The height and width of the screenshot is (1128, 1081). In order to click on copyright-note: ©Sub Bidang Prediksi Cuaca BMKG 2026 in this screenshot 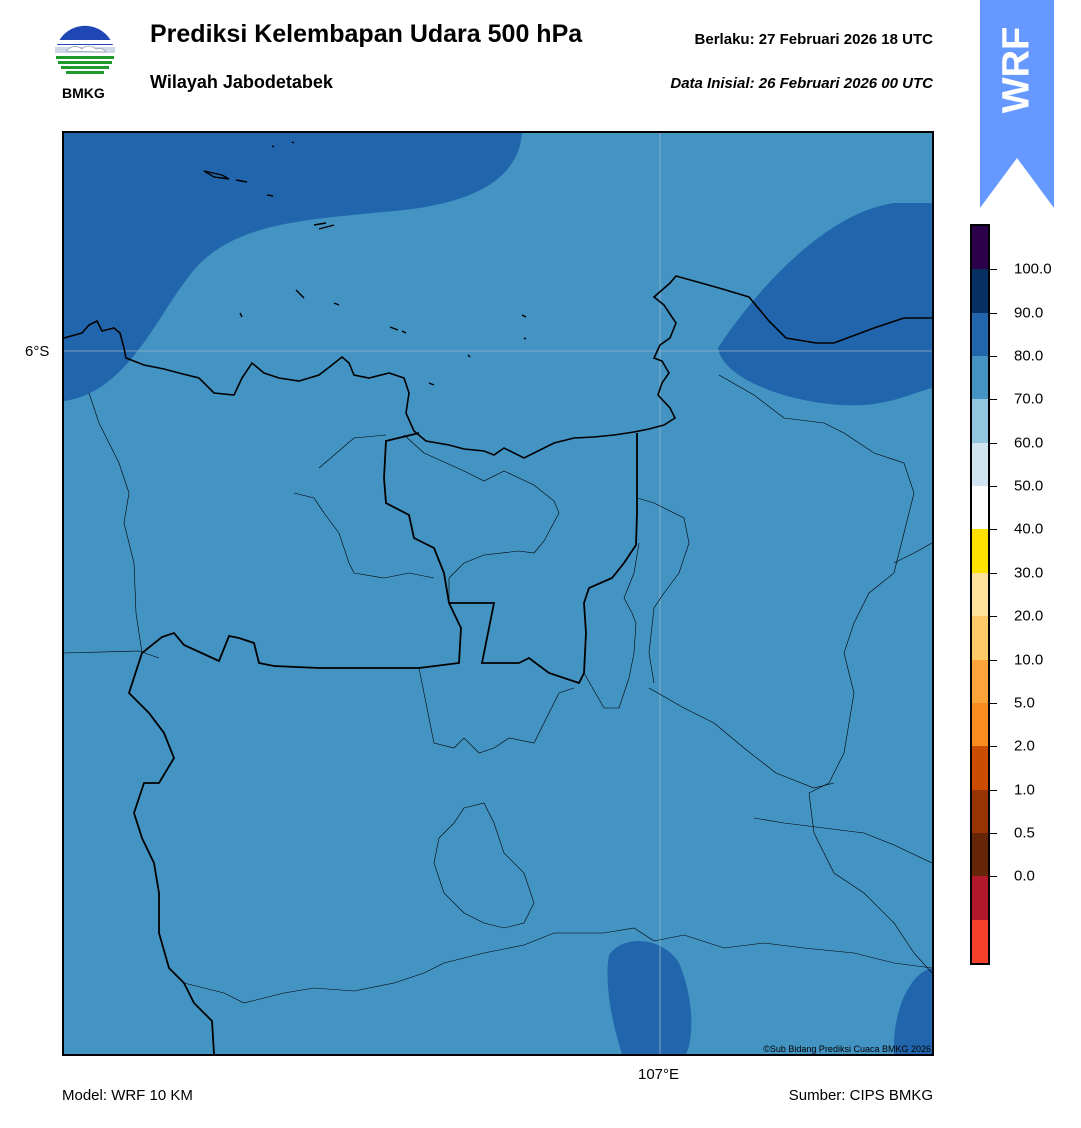, I will do `click(847, 1049)`.